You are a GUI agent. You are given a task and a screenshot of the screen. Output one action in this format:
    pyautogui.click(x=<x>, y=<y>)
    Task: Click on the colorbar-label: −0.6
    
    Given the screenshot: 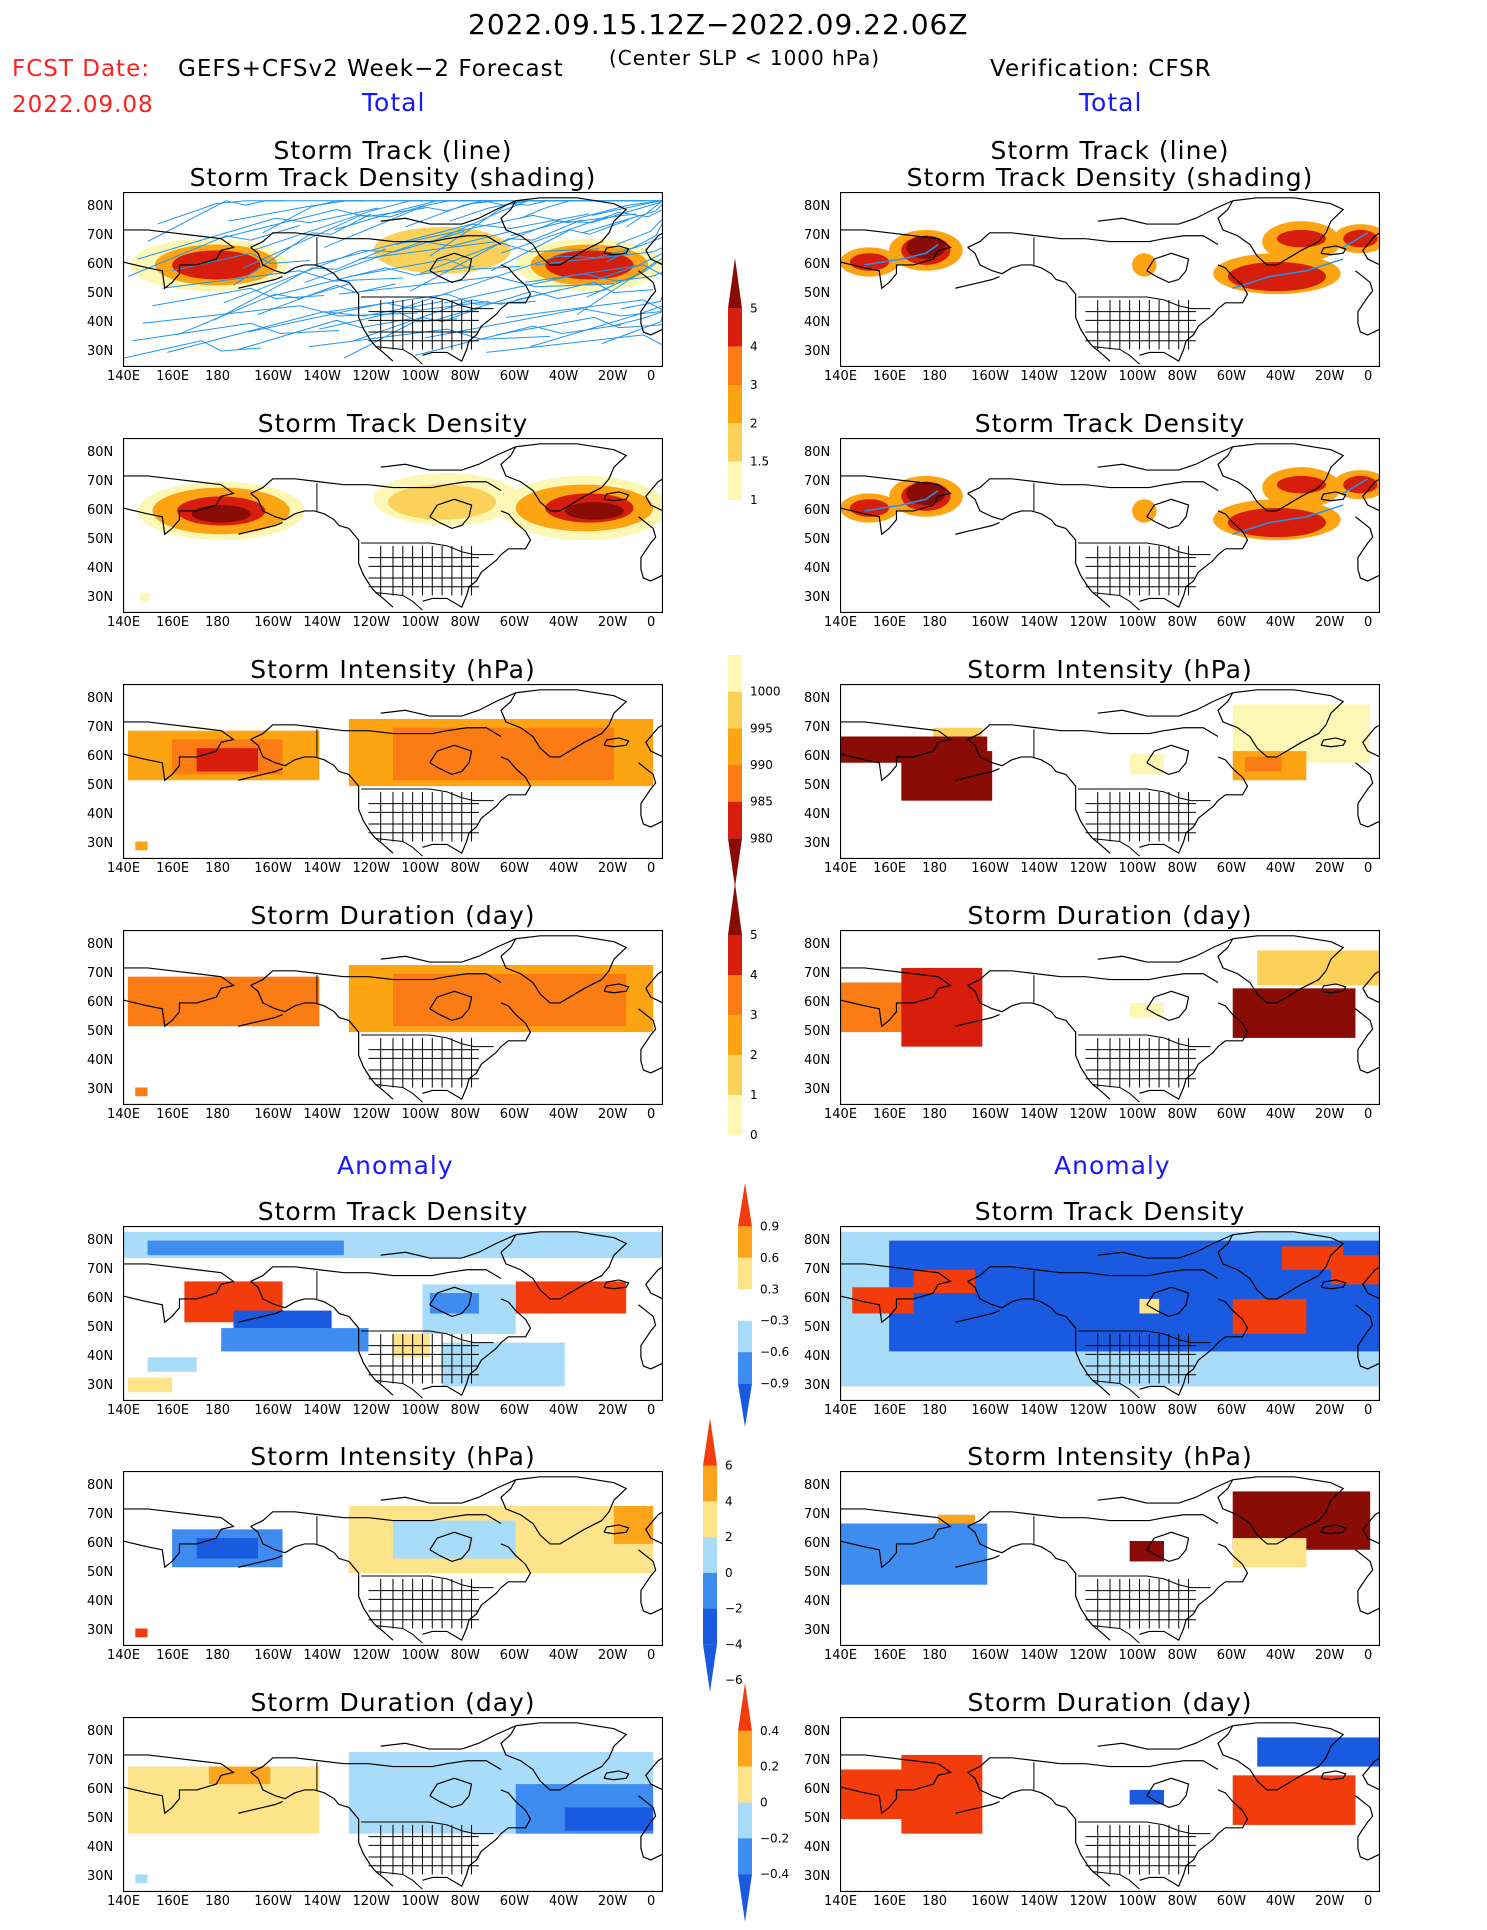 What is the action you would take?
    pyautogui.click(x=774, y=1352)
    